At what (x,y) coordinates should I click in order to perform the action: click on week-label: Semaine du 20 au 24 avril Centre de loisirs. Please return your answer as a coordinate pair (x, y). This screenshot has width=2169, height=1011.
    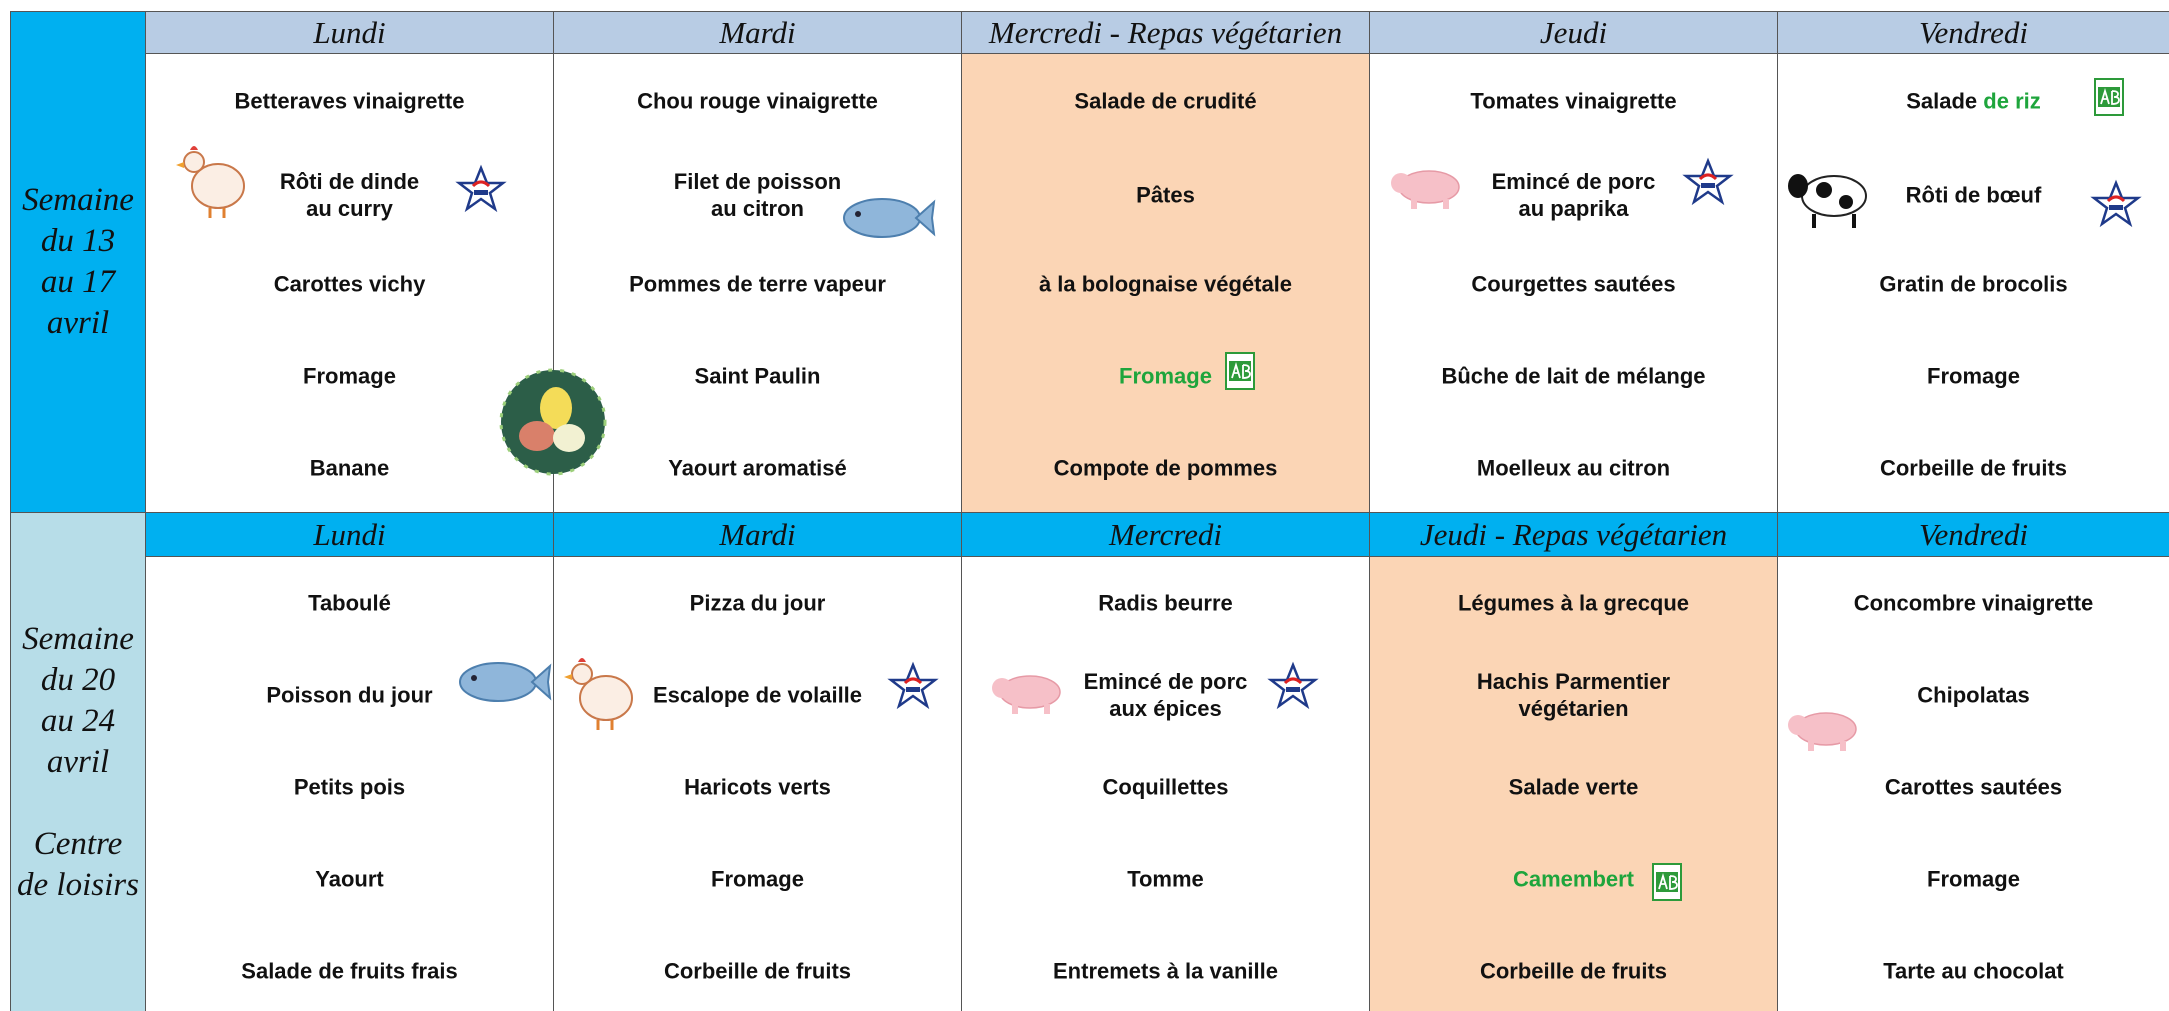
    Looking at the image, I should click on (78, 761).